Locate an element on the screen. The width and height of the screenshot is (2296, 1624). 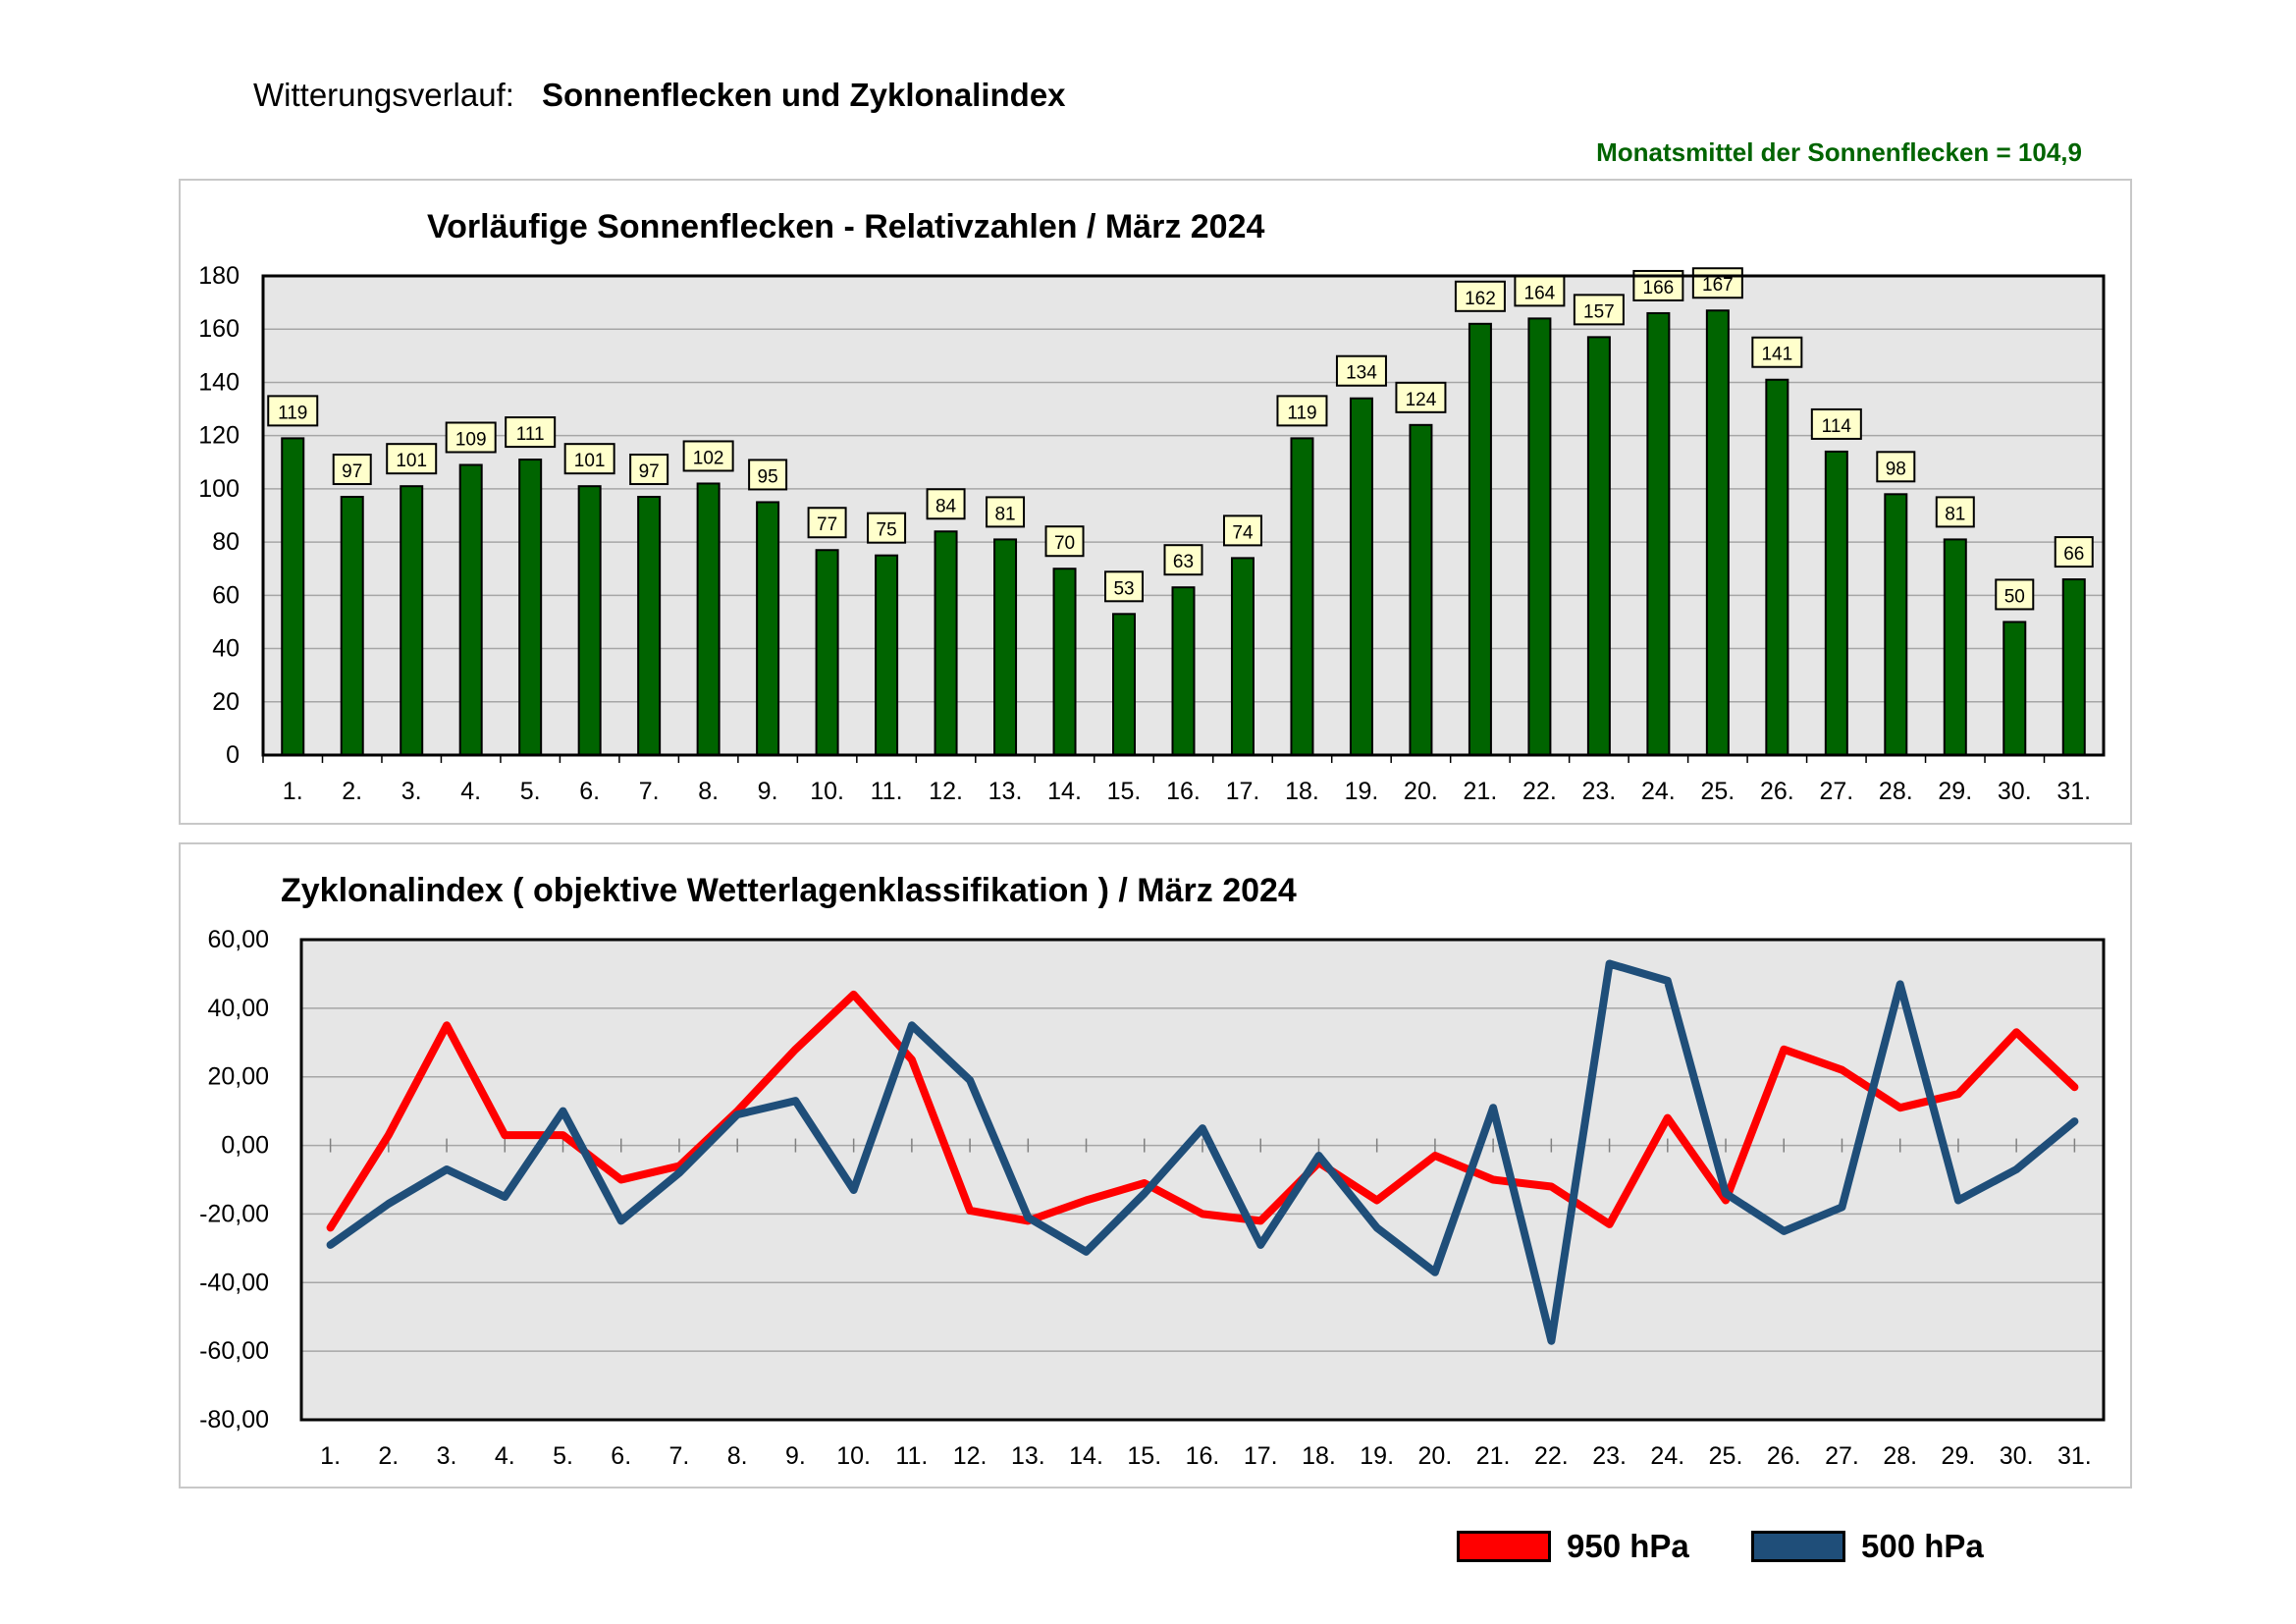
data-label: 81 is located at coordinates (1005, 514).